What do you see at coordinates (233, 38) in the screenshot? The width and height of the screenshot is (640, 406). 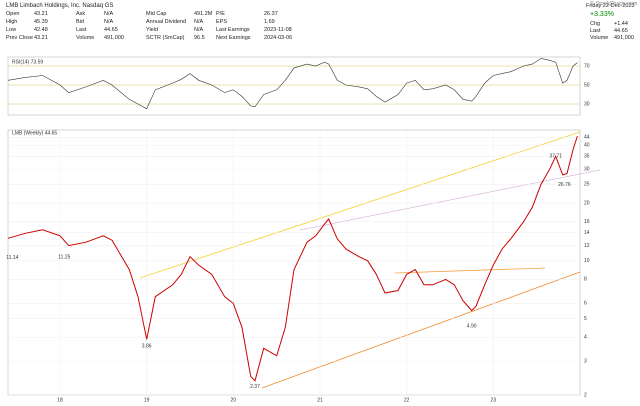 I see `field-label: Next Earnings` at bounding box center [233, 38].